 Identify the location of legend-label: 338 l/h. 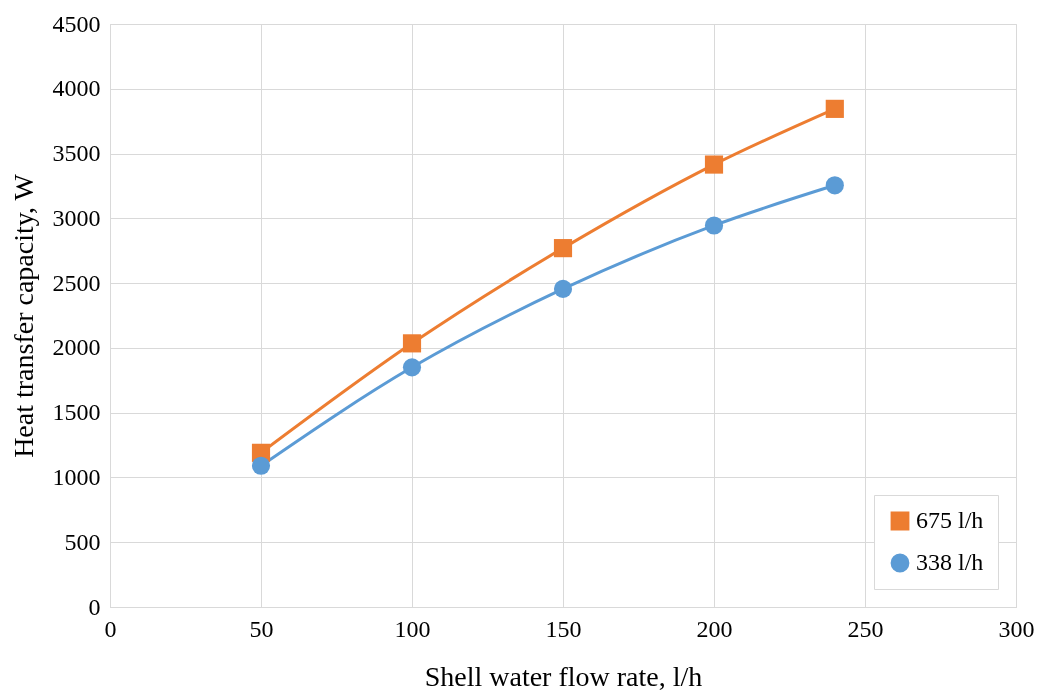
(950, 562).